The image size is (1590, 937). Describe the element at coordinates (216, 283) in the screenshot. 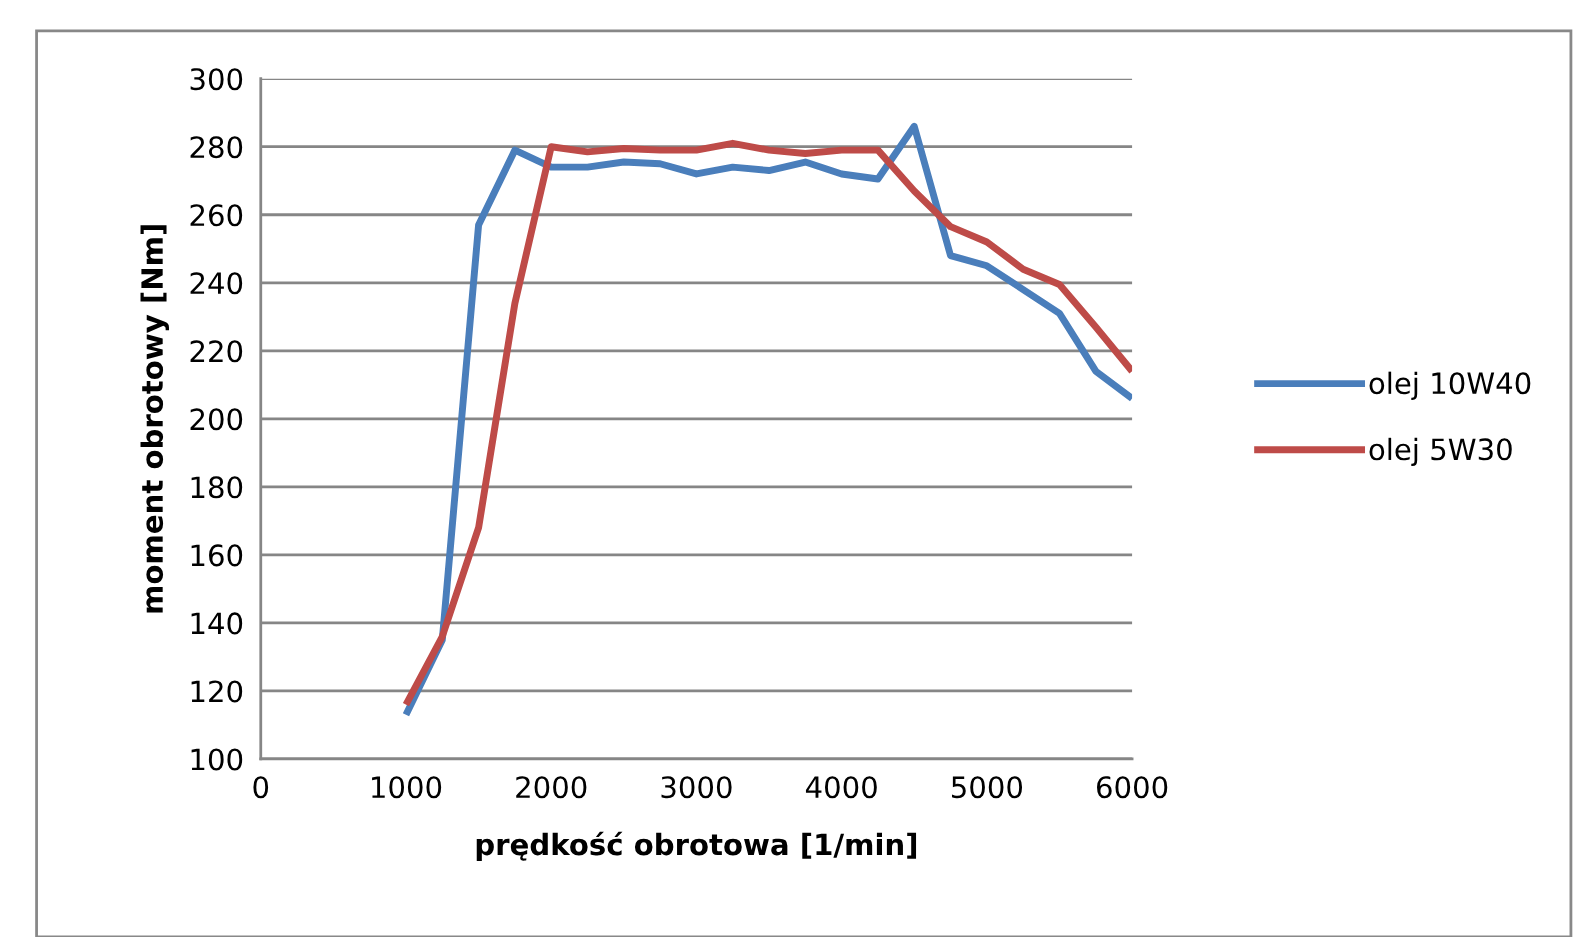

I see `y-tick-label: 240` at that location.